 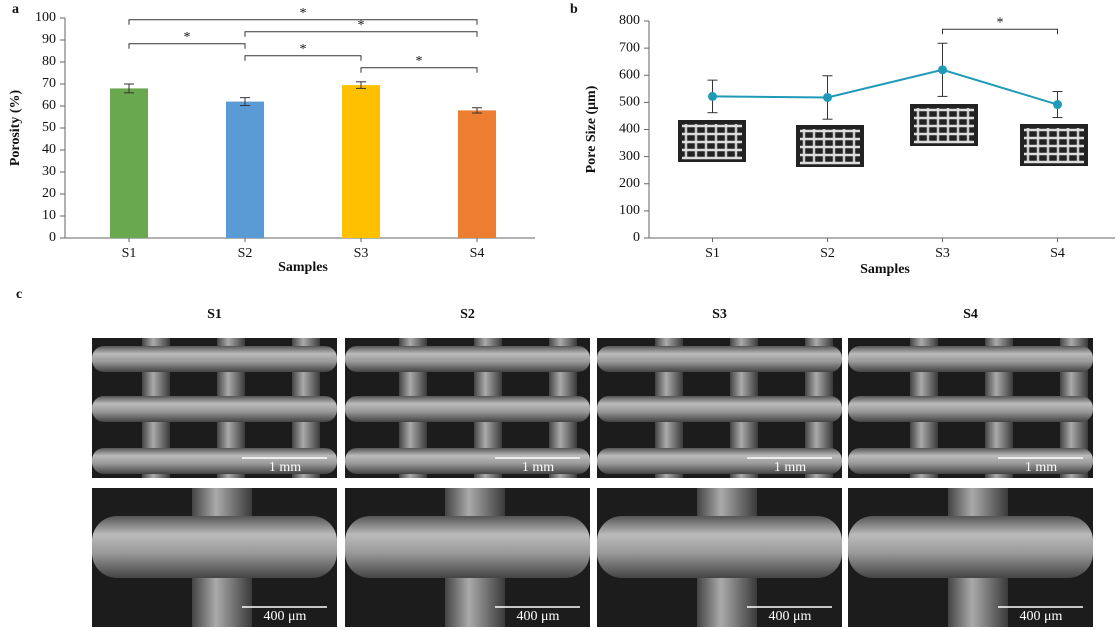 What do you see at coordinates (214, 314) in the screenshot?
I see `column-label: S1` at bounding box center [214, 314].